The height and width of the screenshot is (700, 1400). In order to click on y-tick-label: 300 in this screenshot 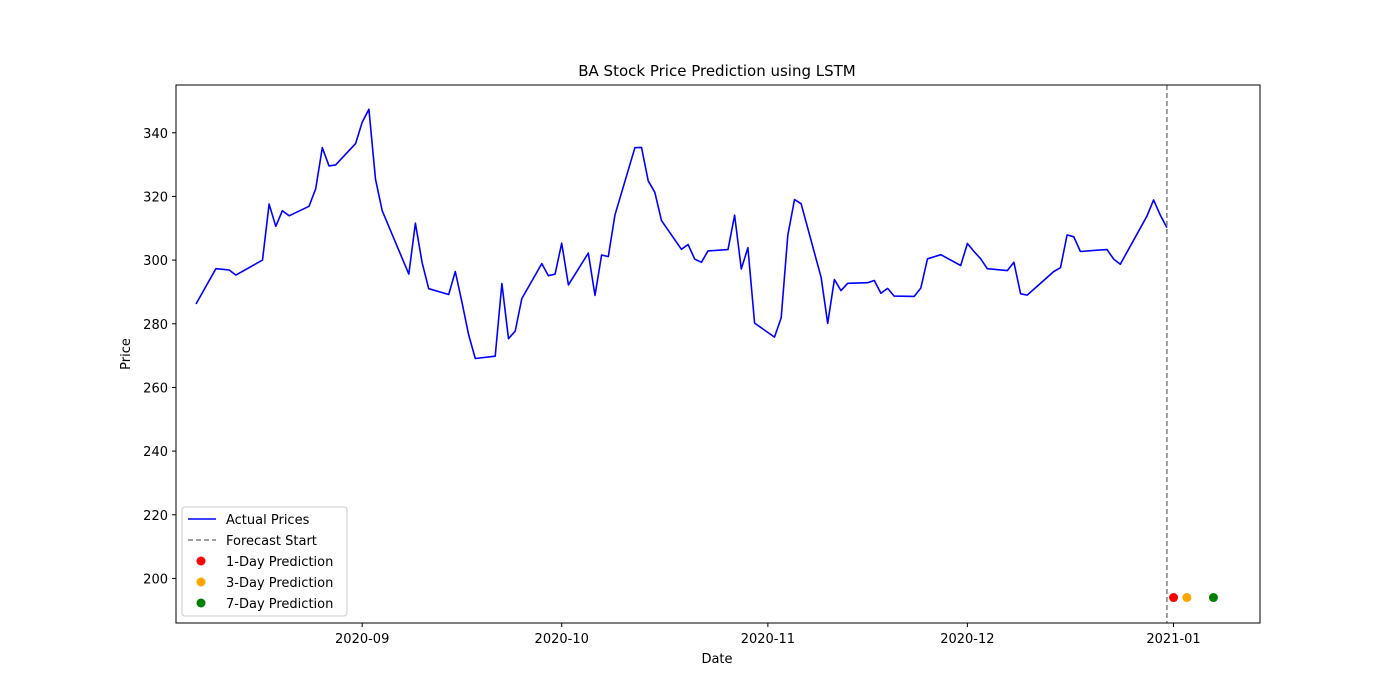, I will do `click(155, 261)`.